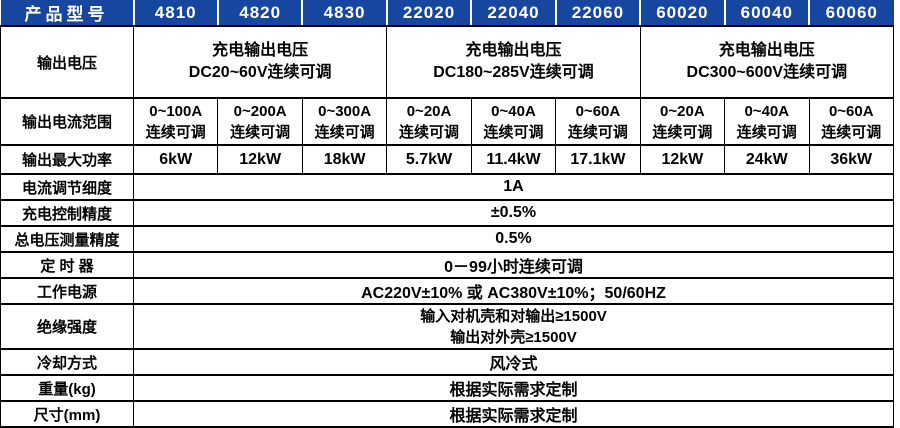 This screenshot has width=900, height=428. Describe the element at coordinates (67, 414) in the screenshot. I see `spec-label-dimensions: 尺寸(mm)` at that location.